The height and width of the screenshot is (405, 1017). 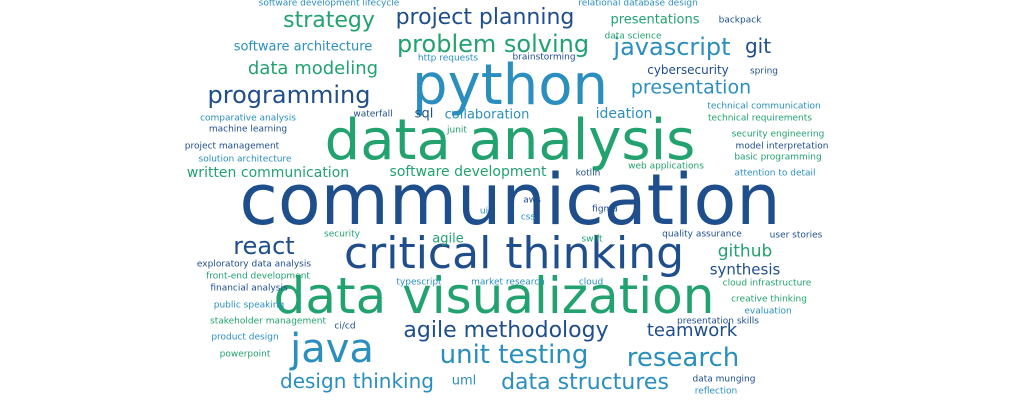 What do you see at coordinates (655, 20) in the screenshot?
I see `word-presentations: presentations` at bounding box center [655, 20].